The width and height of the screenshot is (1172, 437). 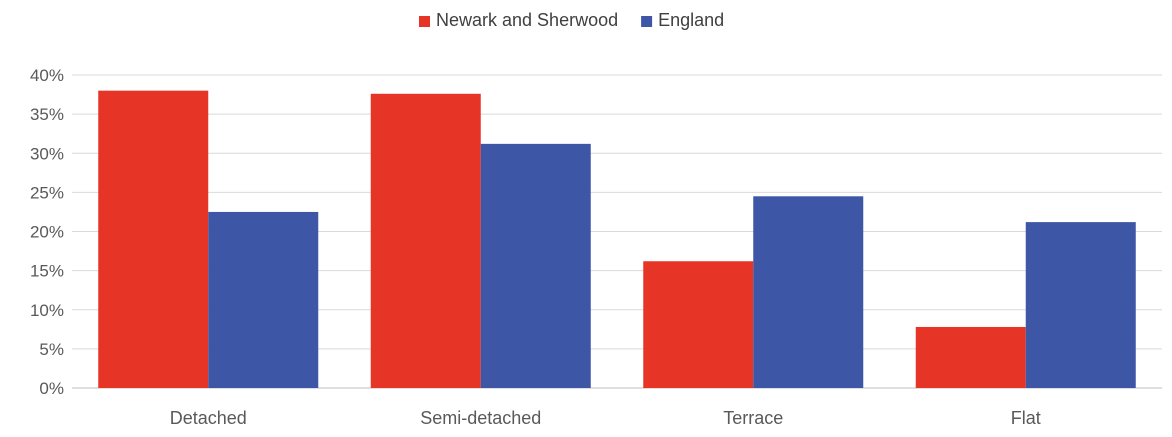 What do you see at coordinates (47, 271) in the screenshot?
I see `y-tick-label-3: 15%` at bounding box center [47, 271].